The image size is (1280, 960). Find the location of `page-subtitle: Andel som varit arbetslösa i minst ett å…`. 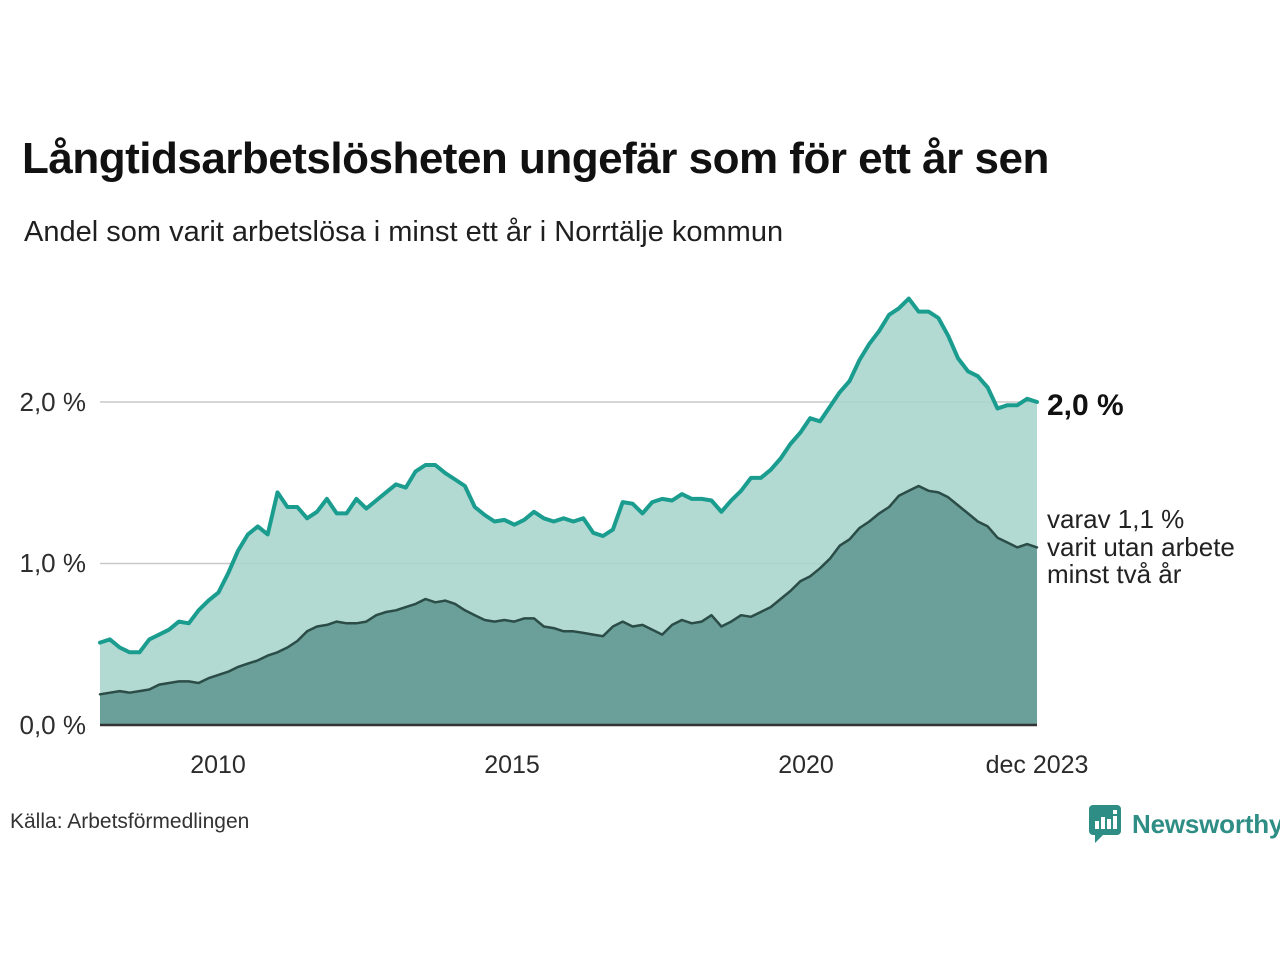

page-subtitle: Andel som varit arbetslösa i minst ett å… is located at coordinates (404, 232).